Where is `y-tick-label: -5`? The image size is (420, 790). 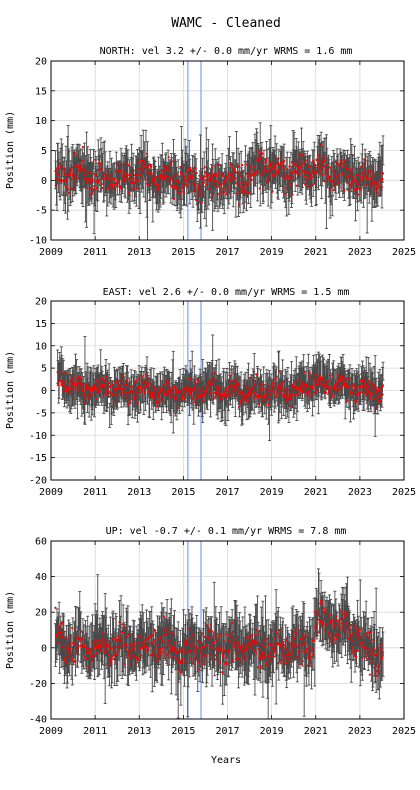
y-tick-label: -5 is located at coordinates (41, 211).